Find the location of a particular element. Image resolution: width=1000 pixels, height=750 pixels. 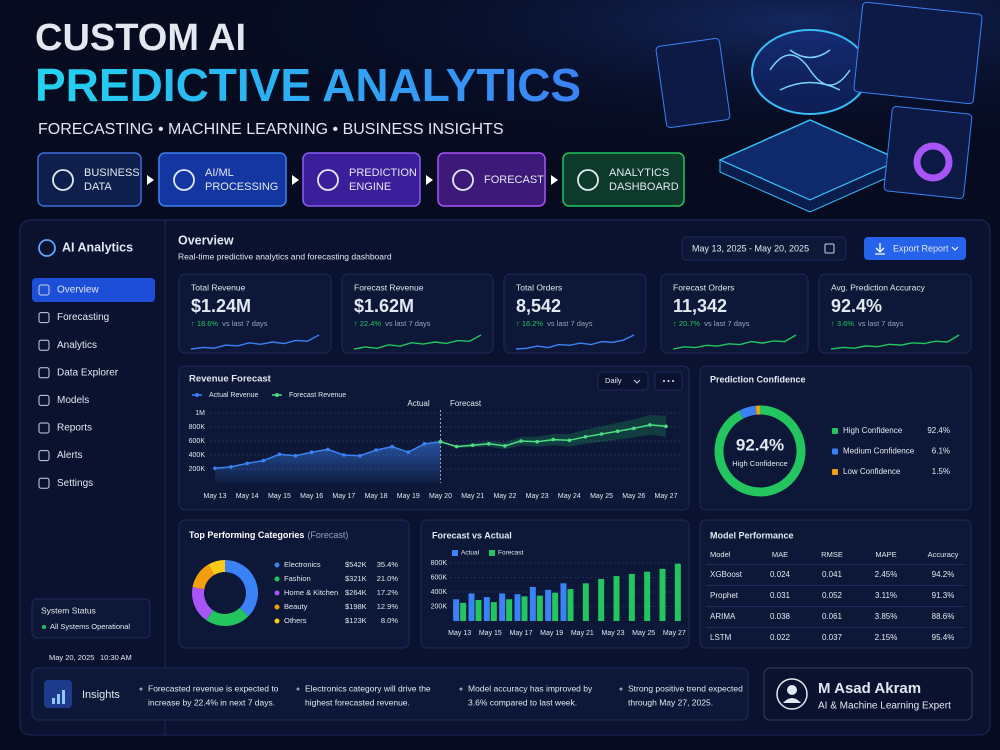

share-label: 12.9% is located at coordinates (388, 606).